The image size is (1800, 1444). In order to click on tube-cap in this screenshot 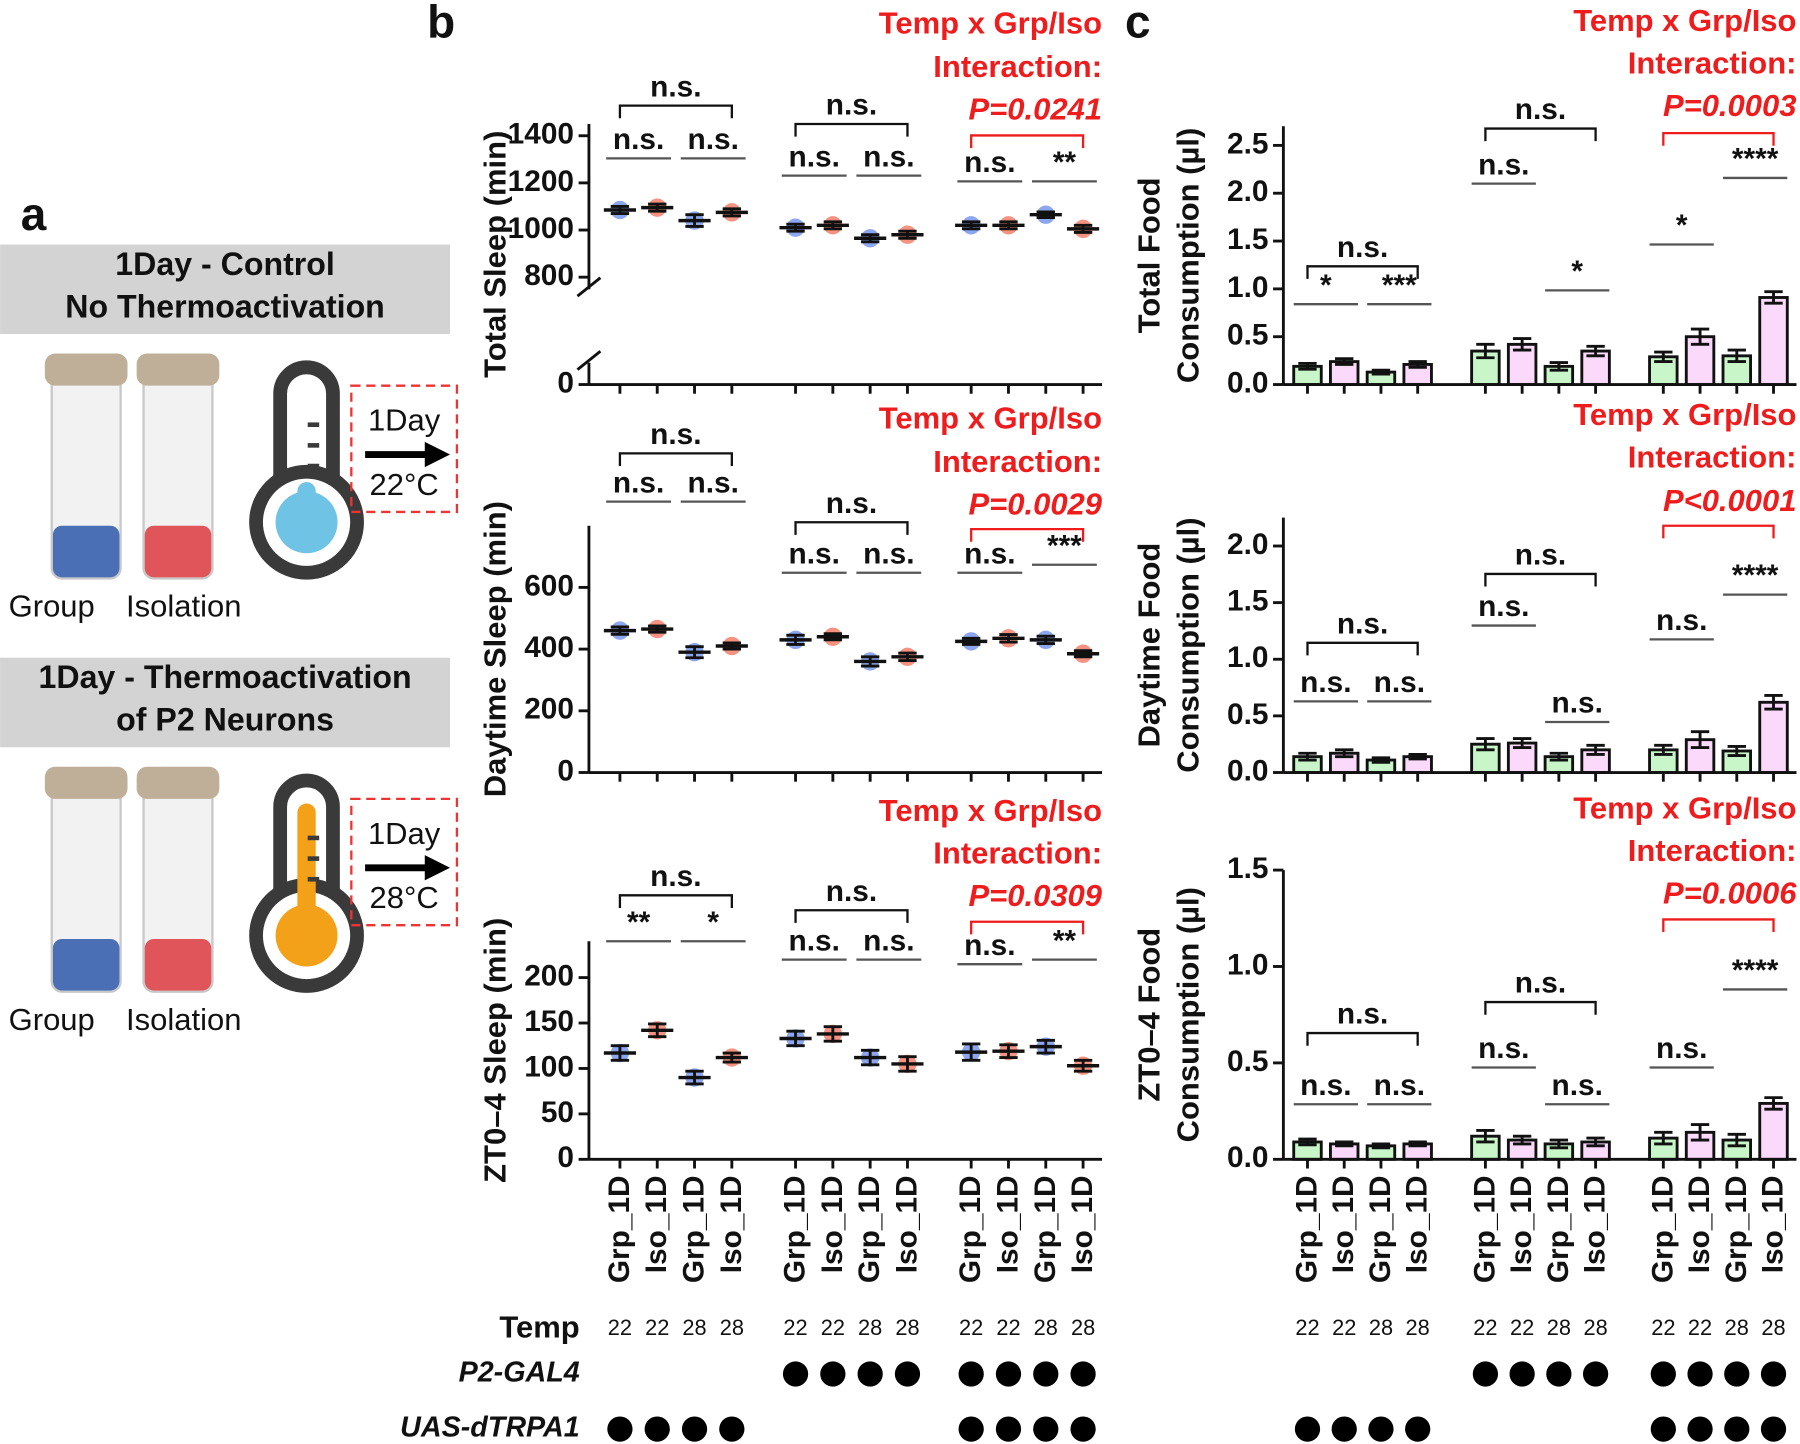, I will do `click(86, 369)`.